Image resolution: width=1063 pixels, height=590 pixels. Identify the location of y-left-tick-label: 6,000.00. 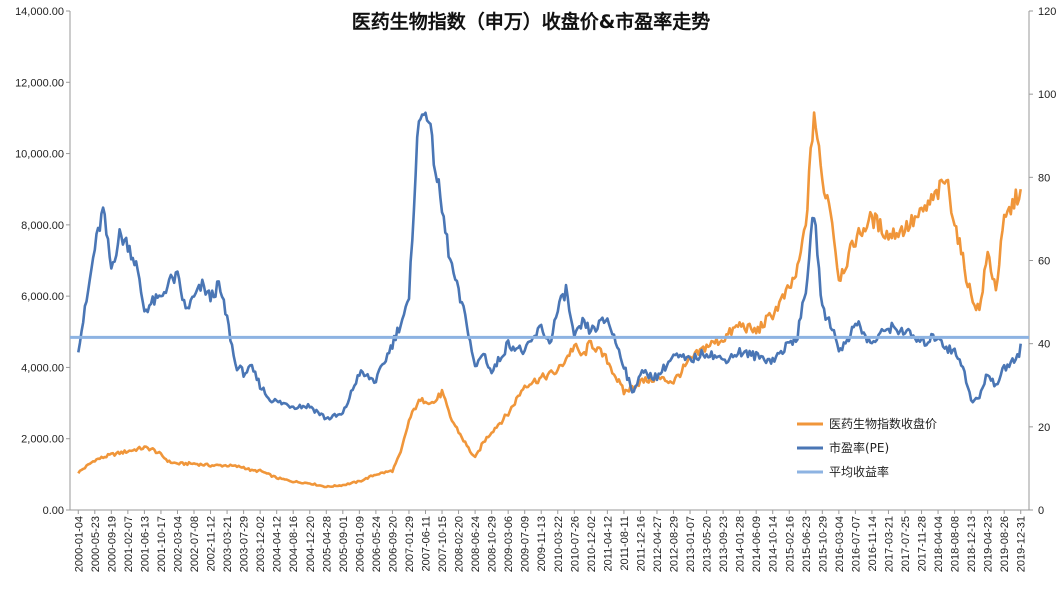
(42, 297).